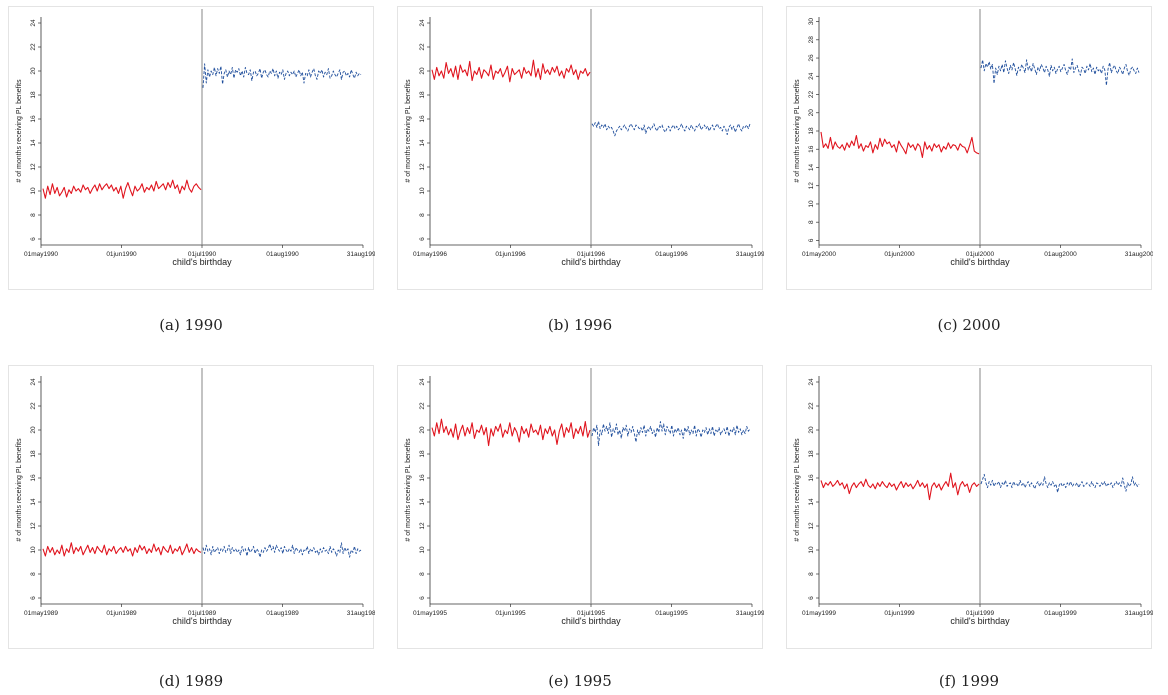  What do you see at coordinates (430, 254) in the screenshot?
I see `x-tick-label: 01may1996` at bounding box center [430, 254].